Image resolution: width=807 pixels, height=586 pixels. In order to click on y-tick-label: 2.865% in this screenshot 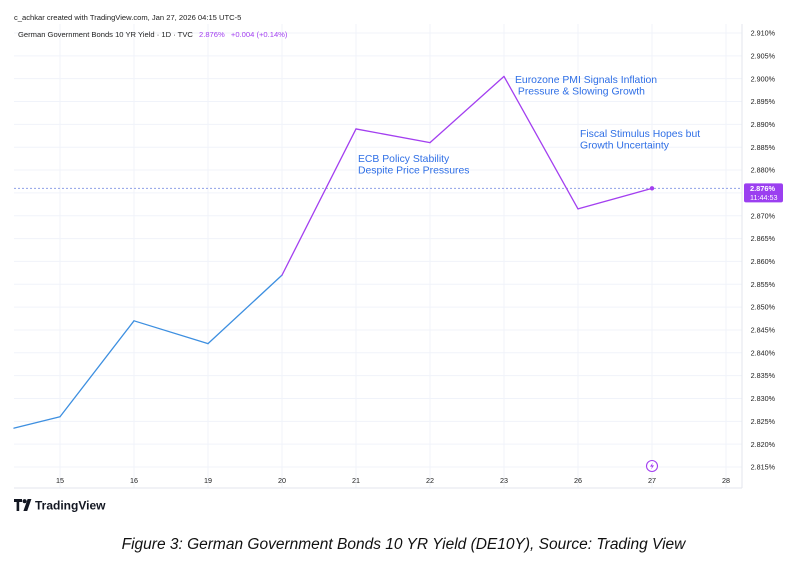, I will do `click(763, 238)`.